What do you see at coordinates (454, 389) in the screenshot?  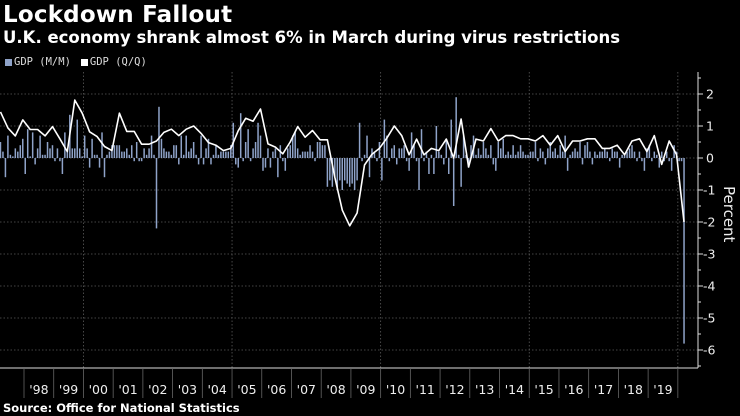 I see `x-tick-label: '12` at bounding box center [454, 389].